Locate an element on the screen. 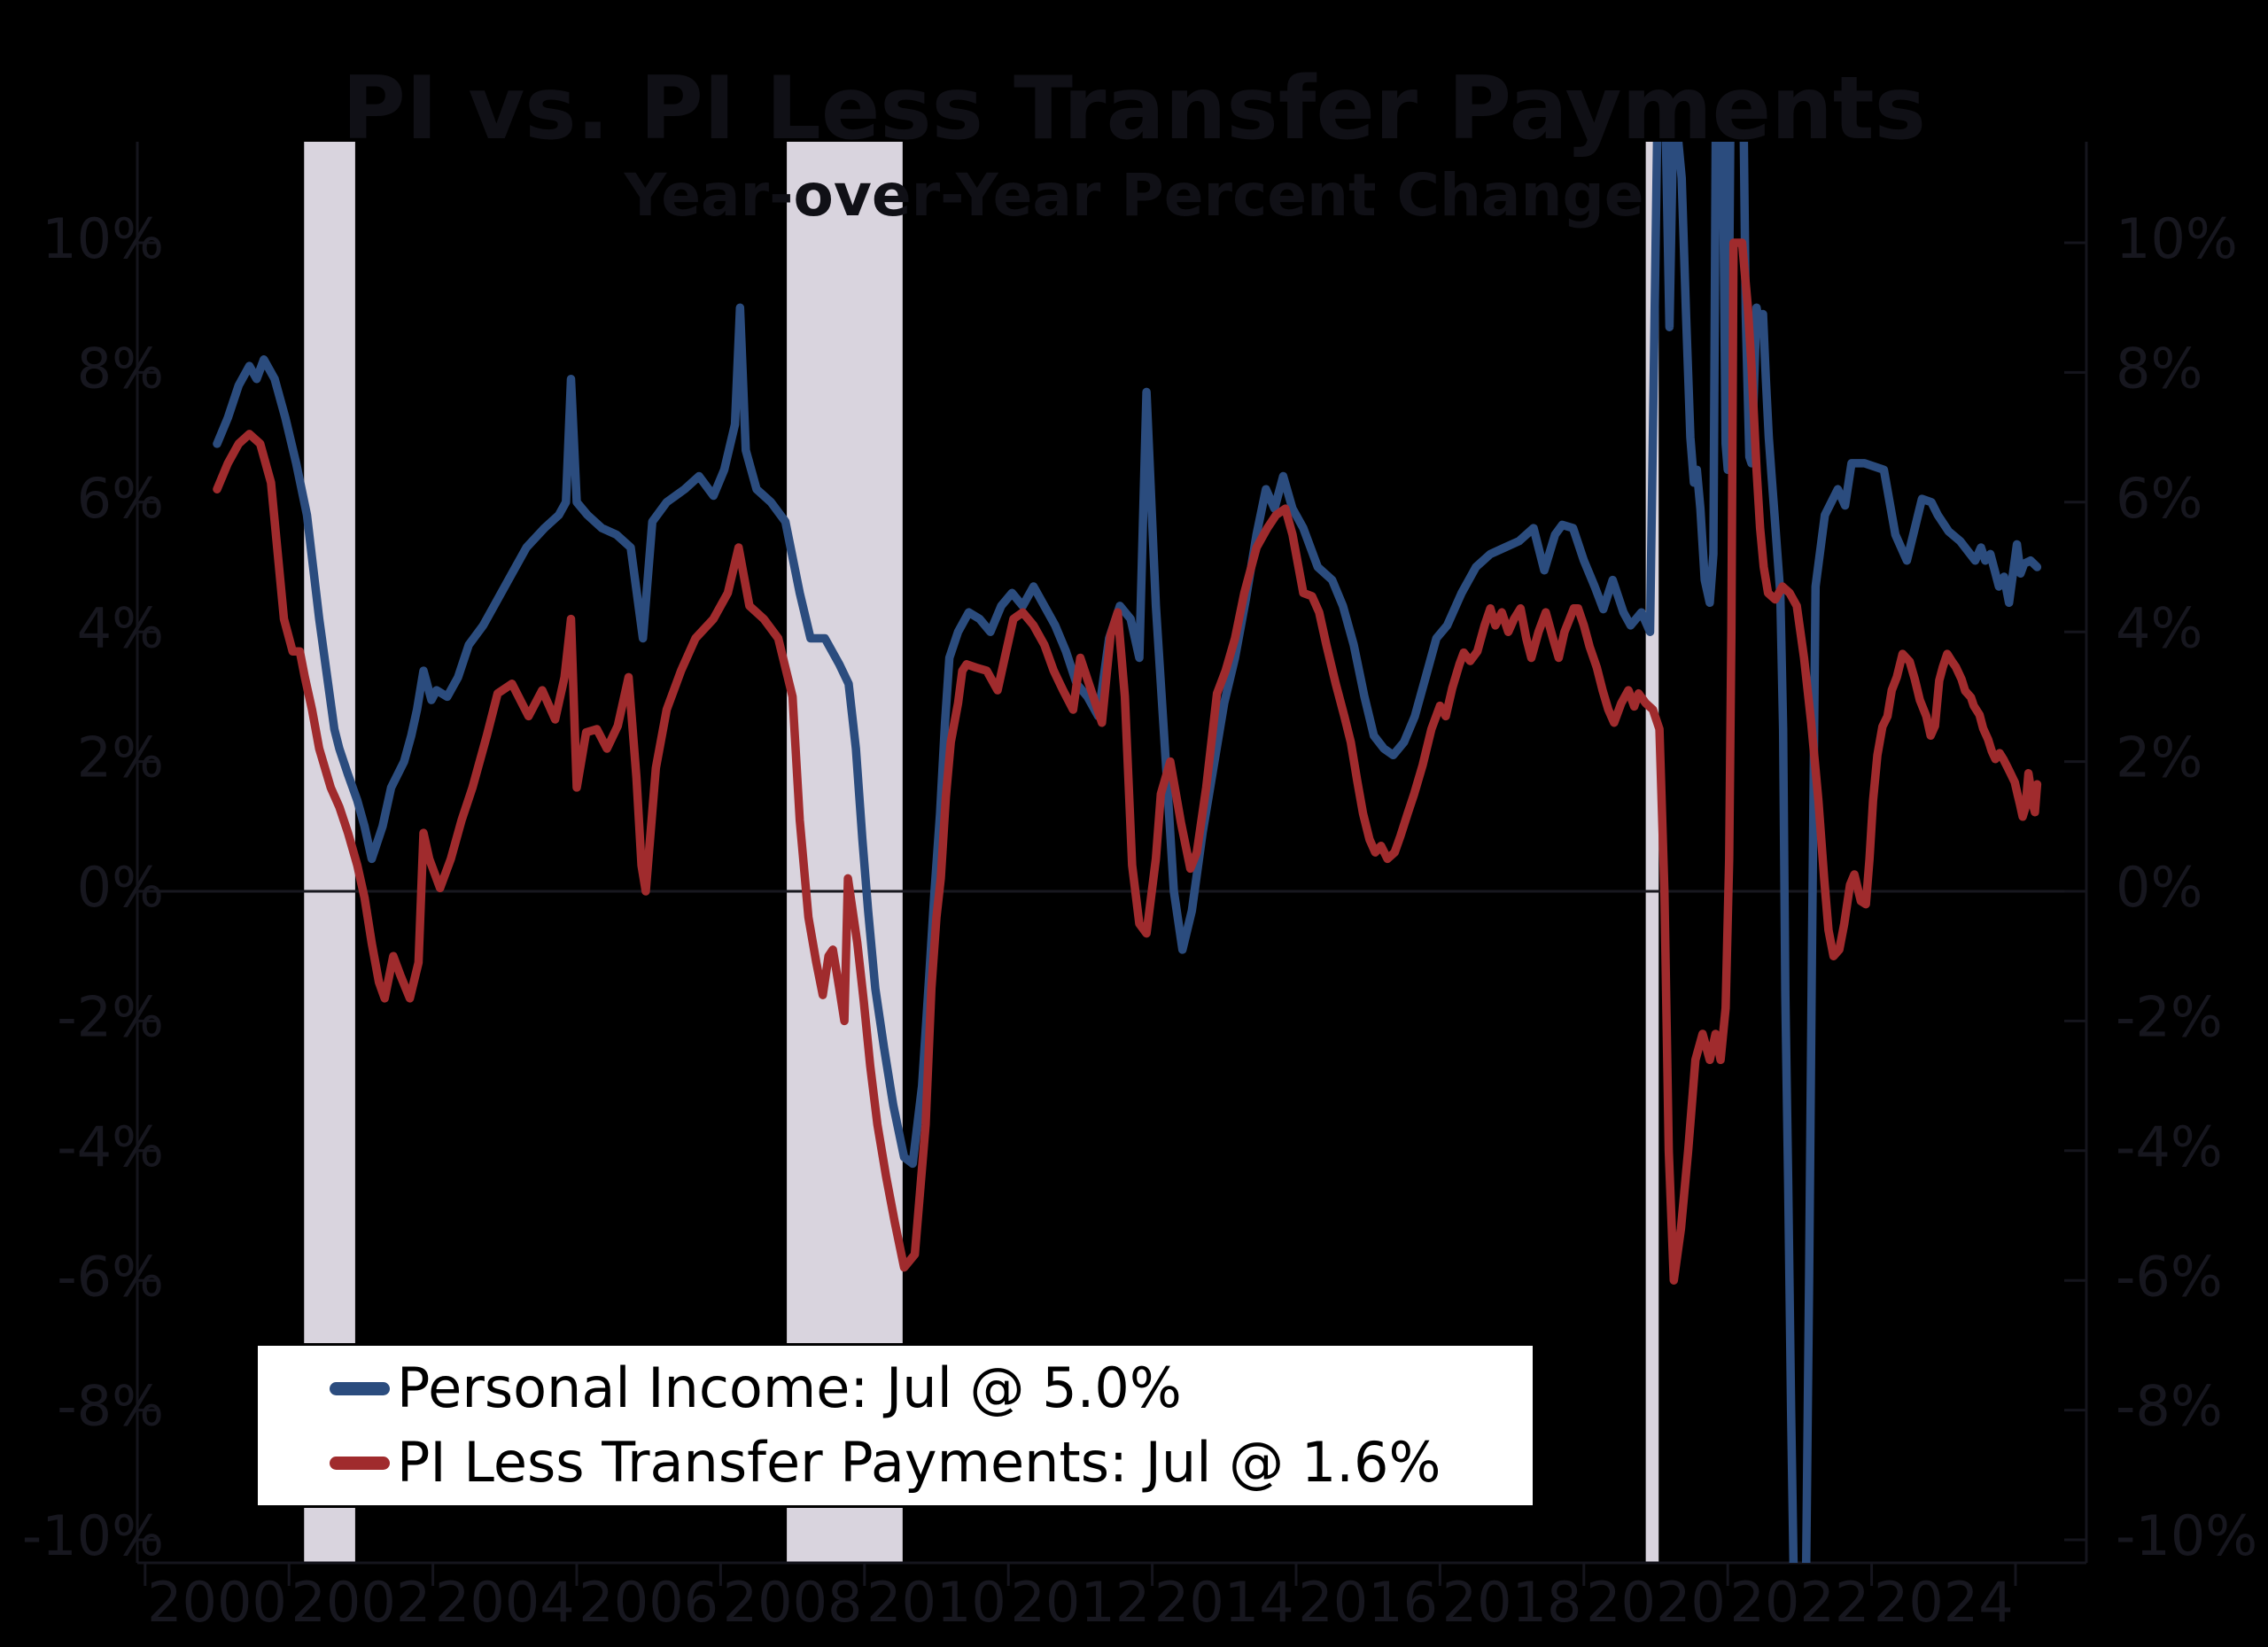 The width and height of the screenshot is (2268, 1647). x-tick-label: 2008 is located at coordinates (793, 1602).